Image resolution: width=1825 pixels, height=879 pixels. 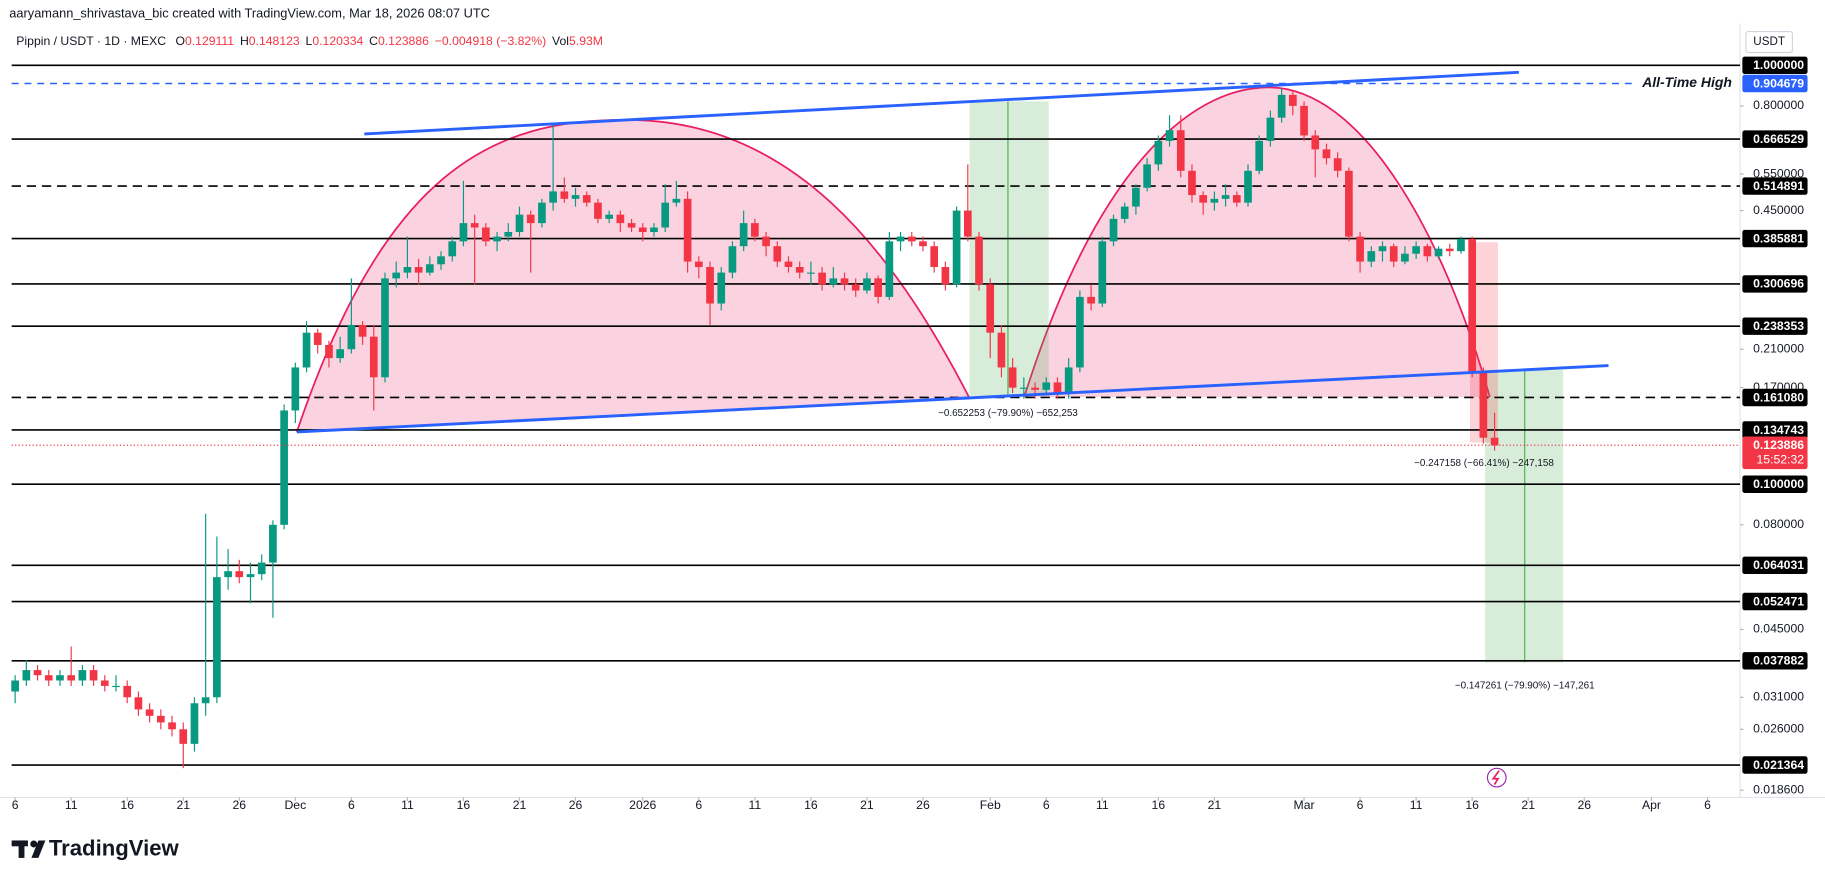 I want to click on open-value: 0.129111, so click(x=209, y=41).